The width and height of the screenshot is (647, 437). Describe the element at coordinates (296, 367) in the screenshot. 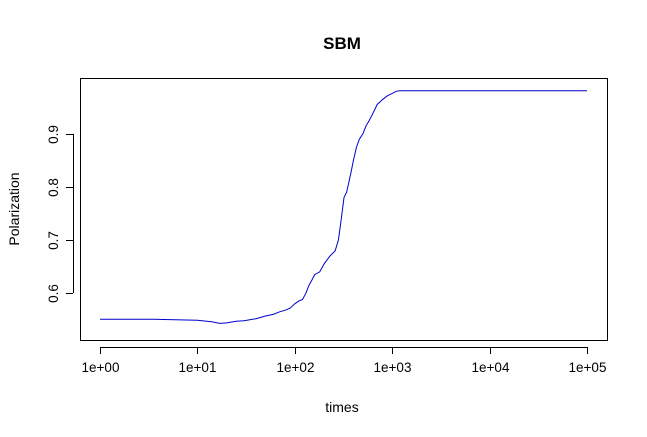

I see `x-tick-label: 1e+02` at that location.